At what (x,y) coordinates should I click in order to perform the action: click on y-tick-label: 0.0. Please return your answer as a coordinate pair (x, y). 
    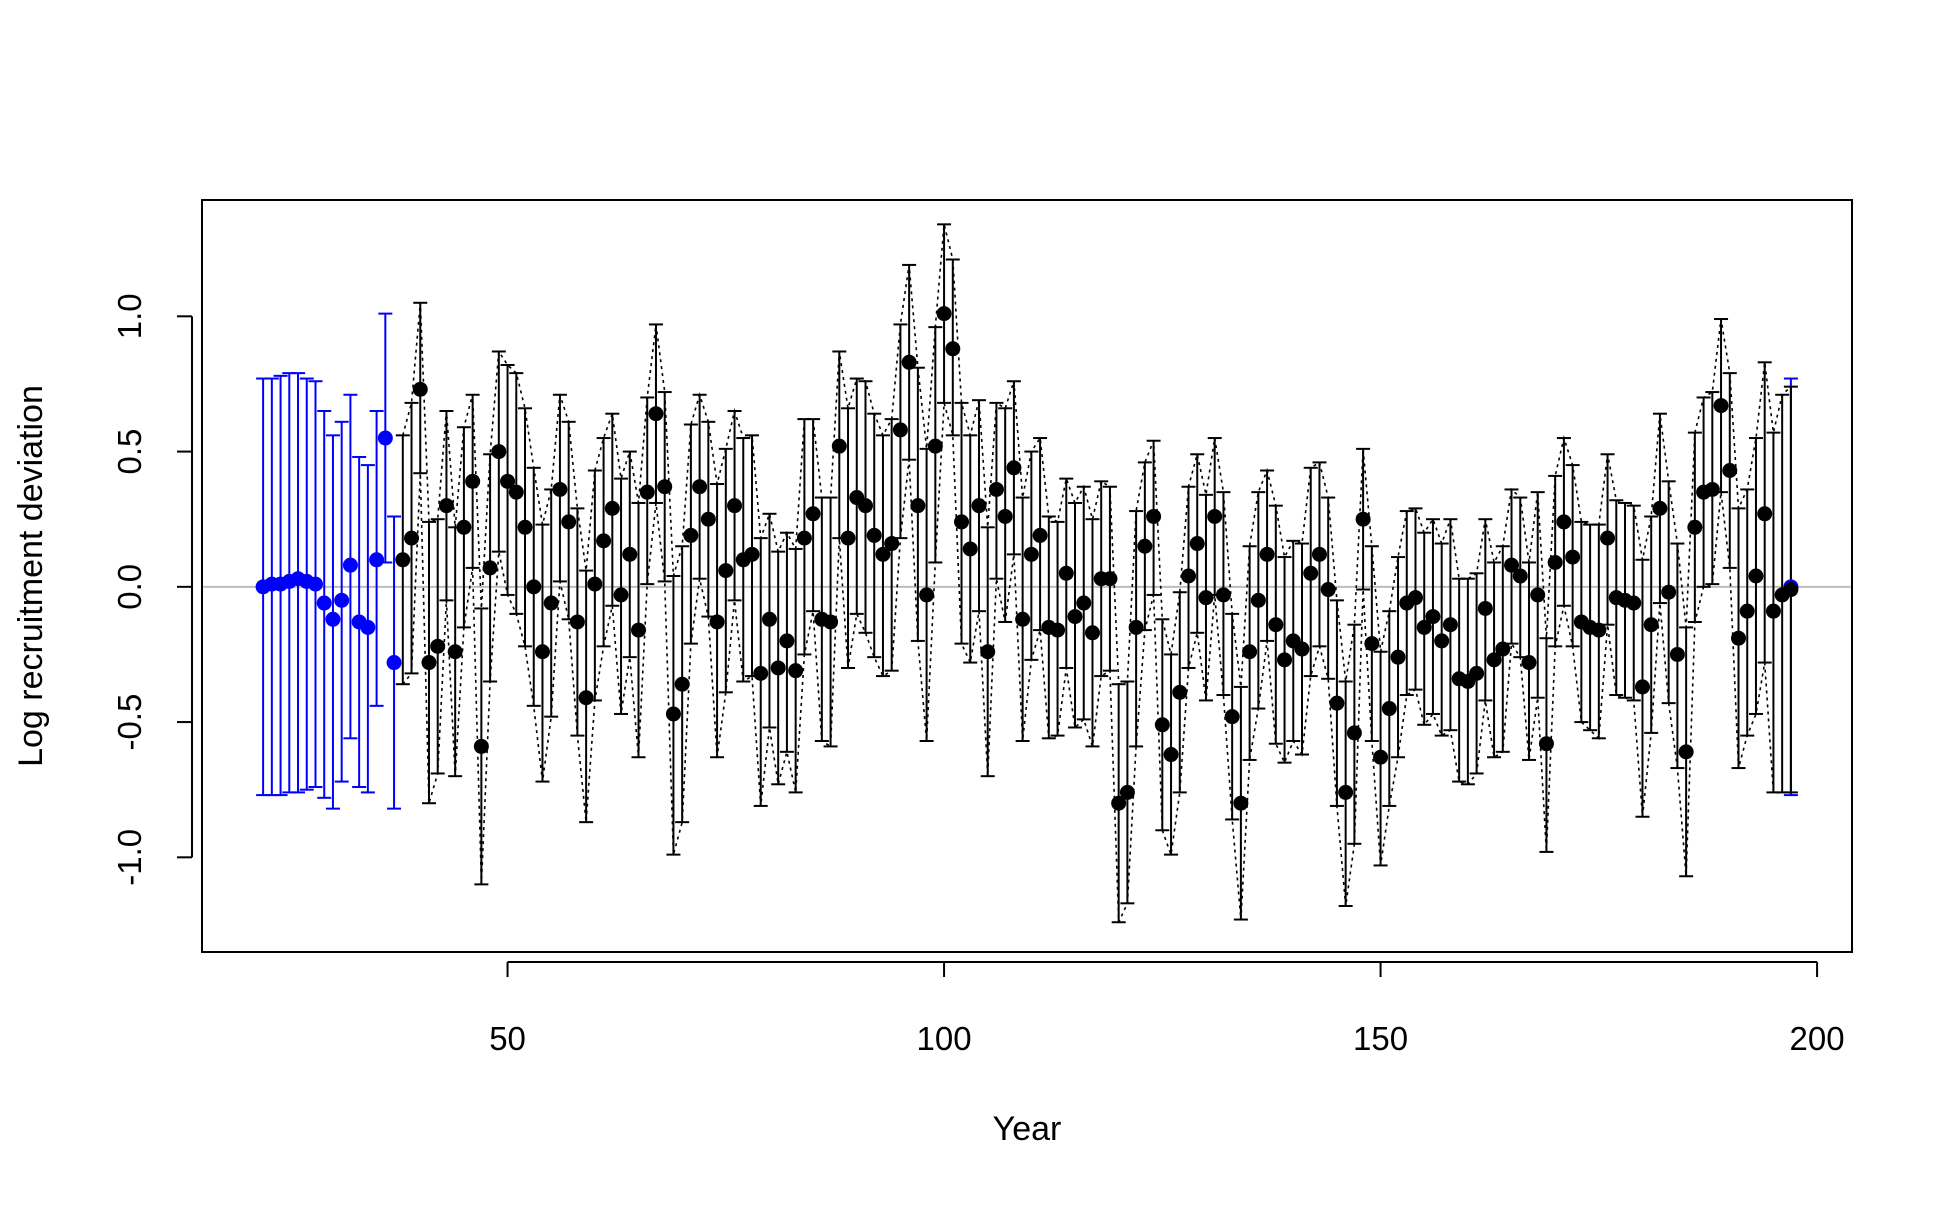
    Looking at the image, I should click on (129, 587).